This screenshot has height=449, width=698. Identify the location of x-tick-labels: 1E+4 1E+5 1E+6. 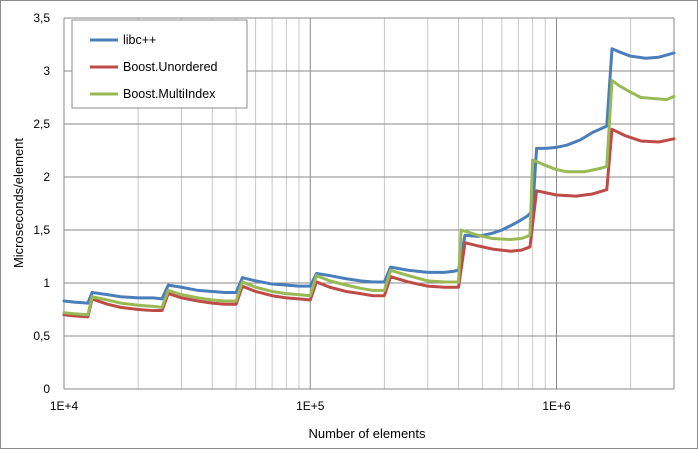
(310, 406).